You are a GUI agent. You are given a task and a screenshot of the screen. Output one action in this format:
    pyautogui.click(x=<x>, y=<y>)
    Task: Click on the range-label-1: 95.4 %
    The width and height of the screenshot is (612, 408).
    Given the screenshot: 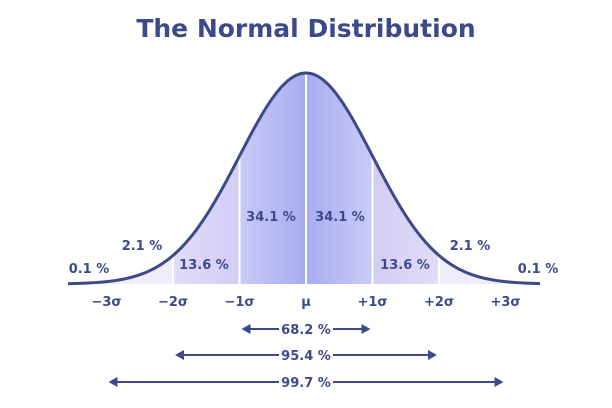 What is the action you would take?
    pyautogui.click(x=306, y=356)
    